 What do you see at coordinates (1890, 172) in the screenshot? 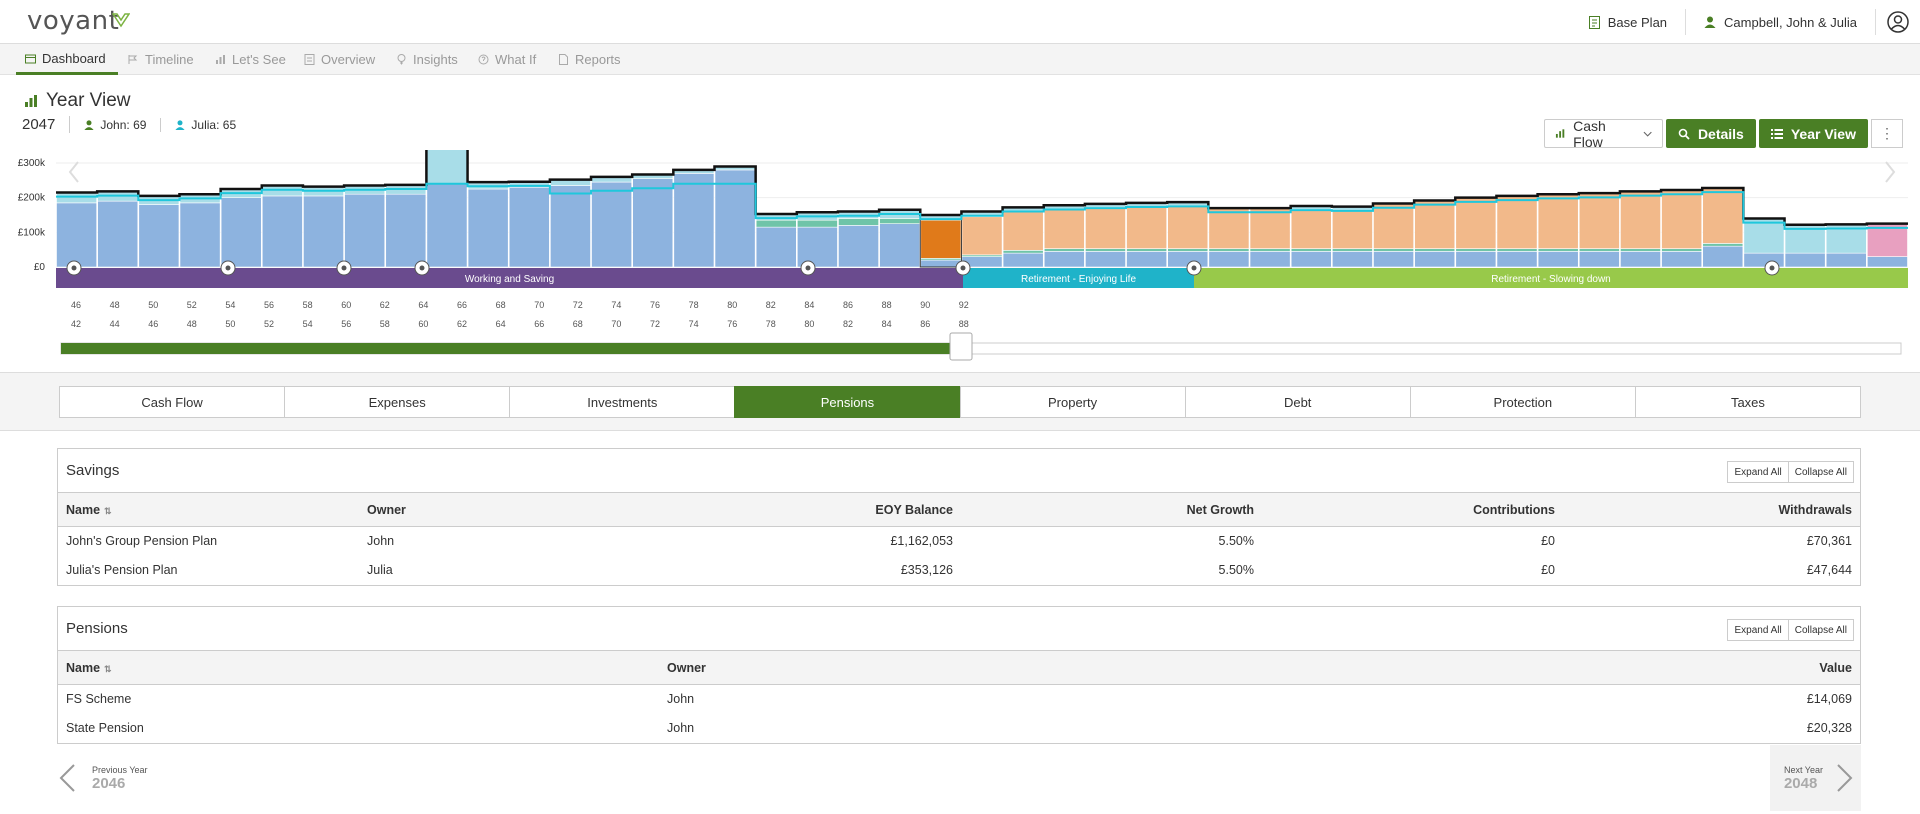
I see `chart-next-arrow-icon` at bounding box center [1890, 172].